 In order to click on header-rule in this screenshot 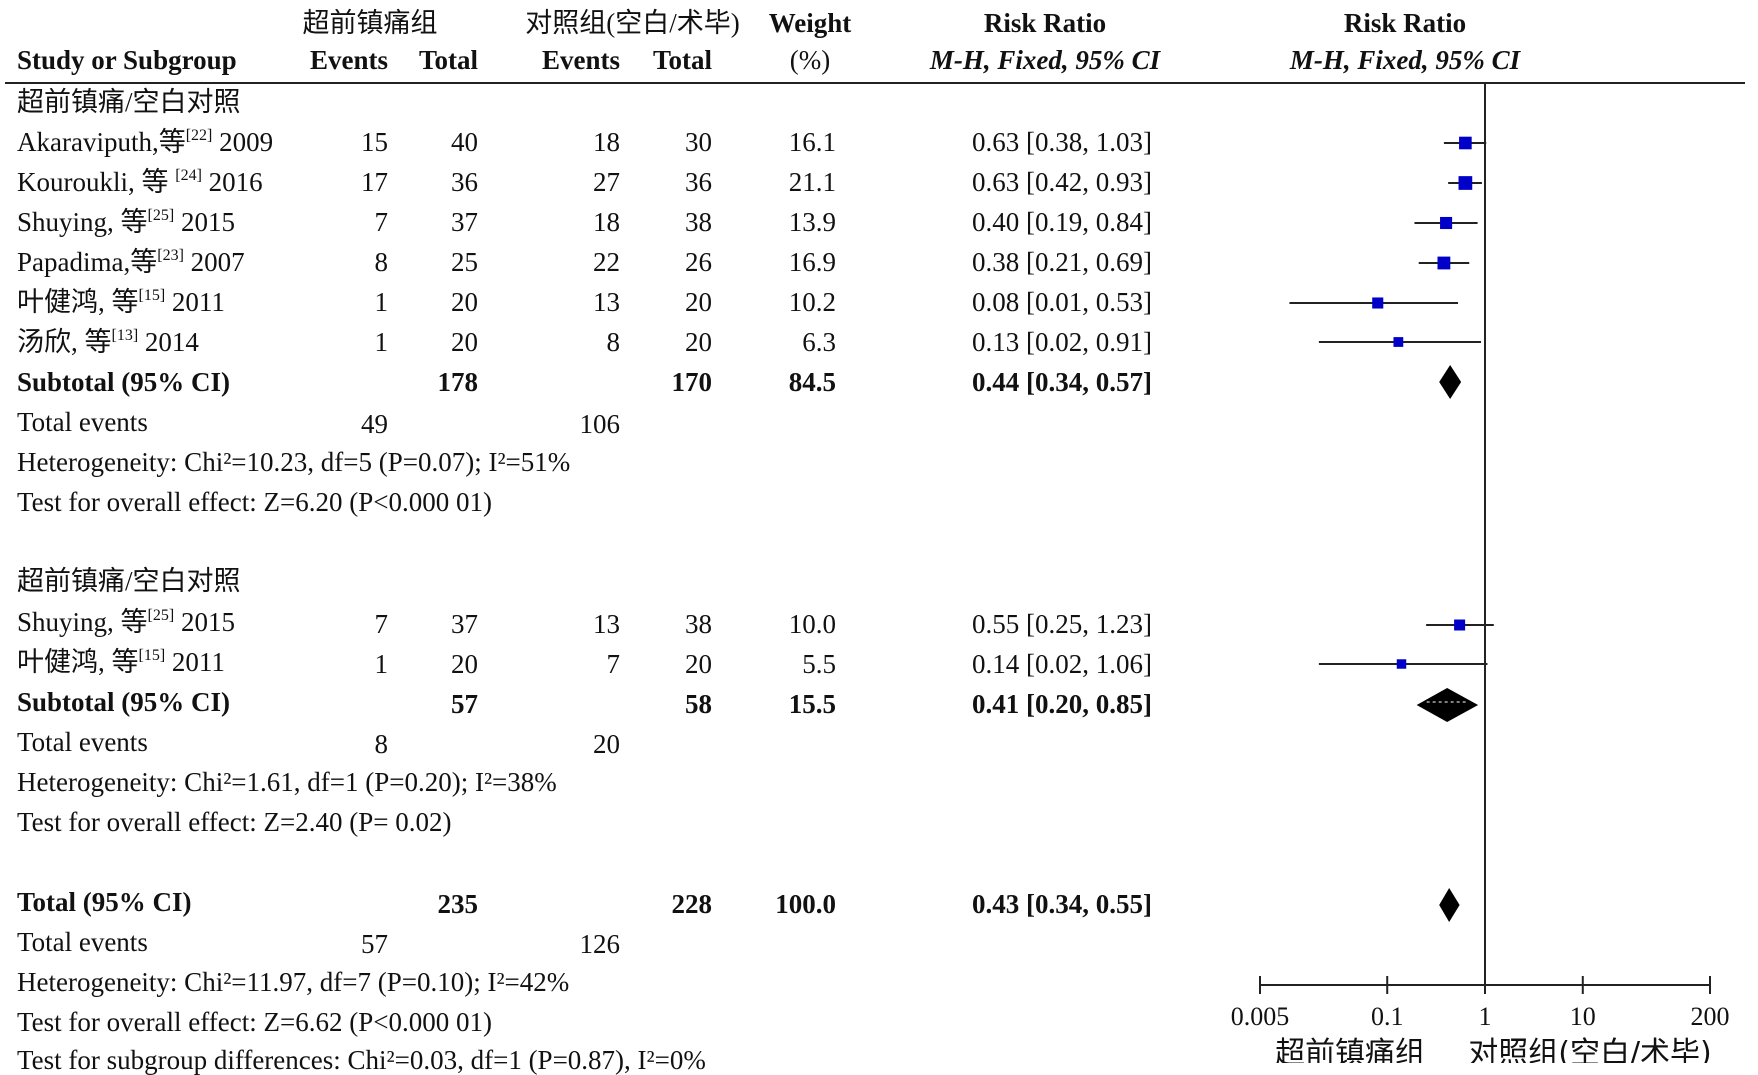, I will do `click(875, 83)`.